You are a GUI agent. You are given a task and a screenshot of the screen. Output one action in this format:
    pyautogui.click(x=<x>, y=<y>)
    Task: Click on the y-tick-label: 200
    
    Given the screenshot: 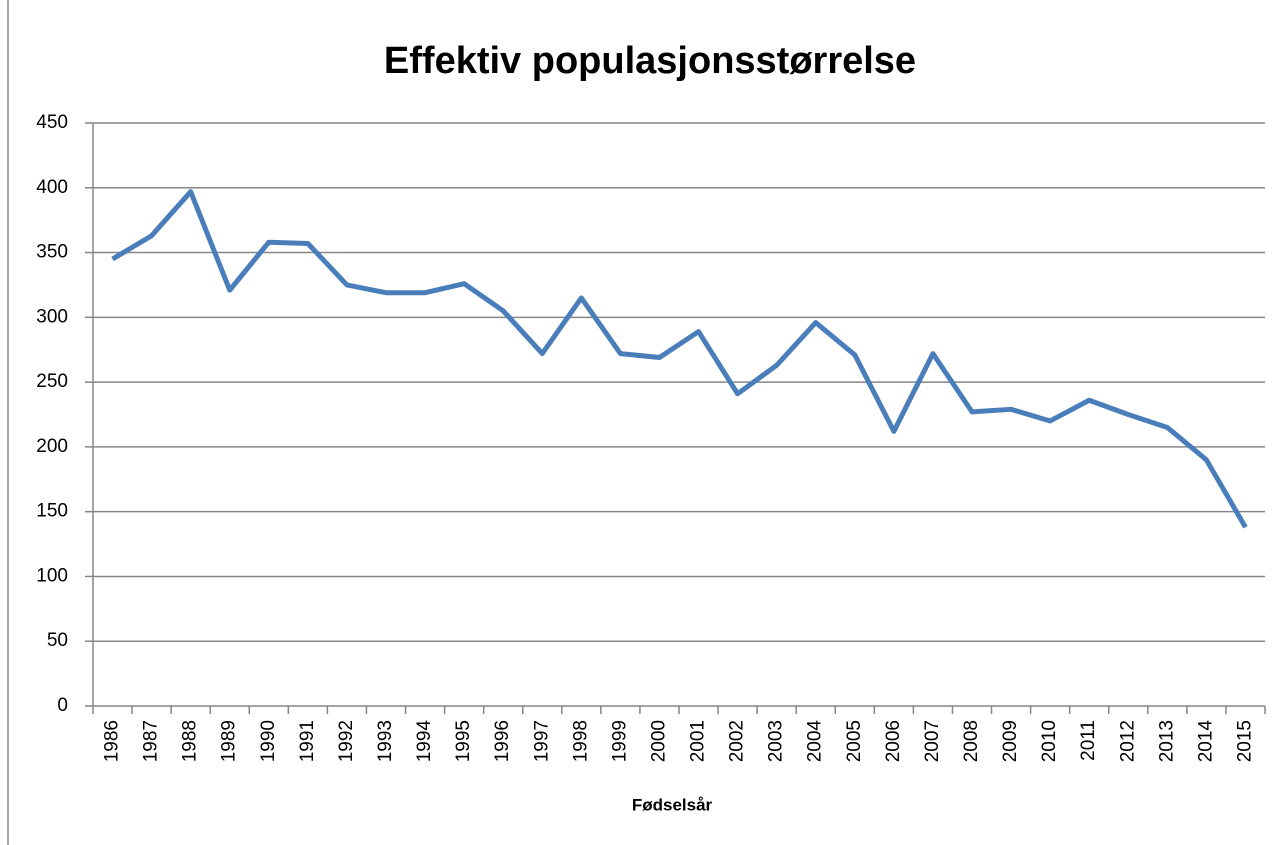 What is the action you would take?
    pyautogui.click(x=52, y=446)
    